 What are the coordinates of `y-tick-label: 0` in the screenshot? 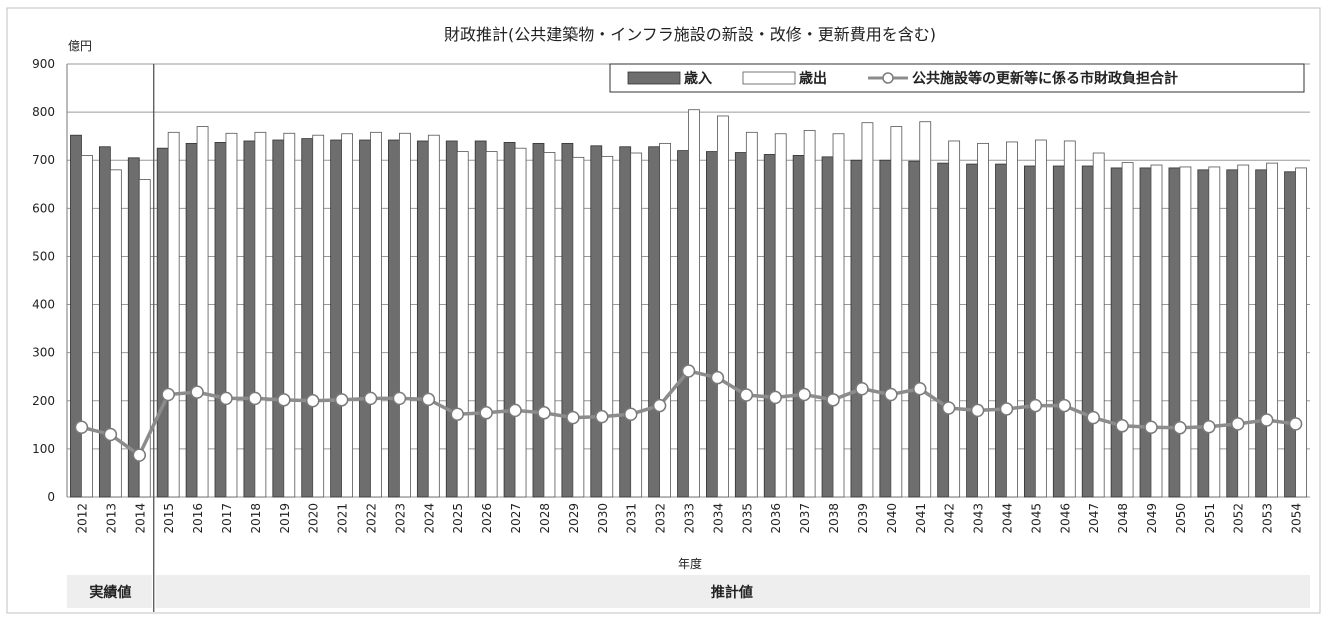 It's located at (51, 497).